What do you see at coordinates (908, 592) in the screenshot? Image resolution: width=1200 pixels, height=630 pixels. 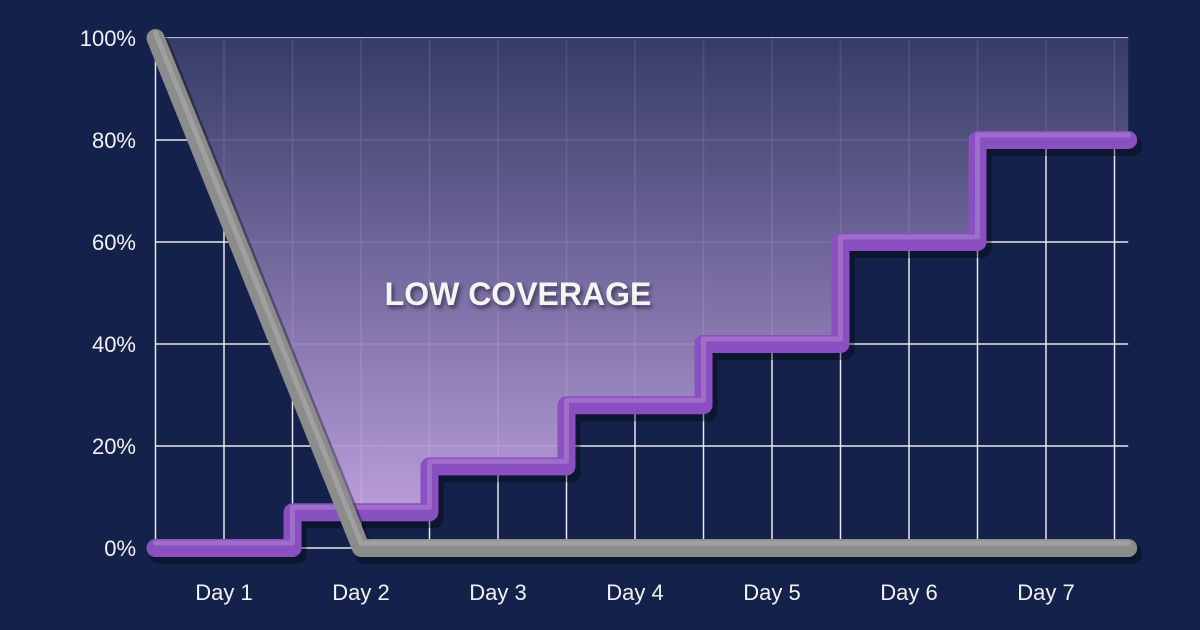 I see `x-tick-label: Day 6` at bounding box center [908, 592].